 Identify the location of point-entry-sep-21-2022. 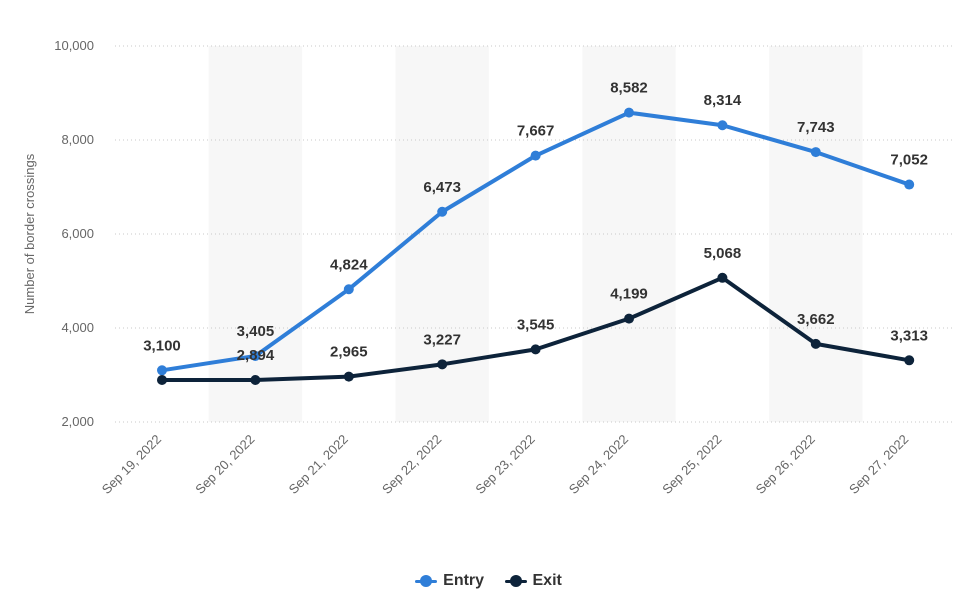
(348, 289).